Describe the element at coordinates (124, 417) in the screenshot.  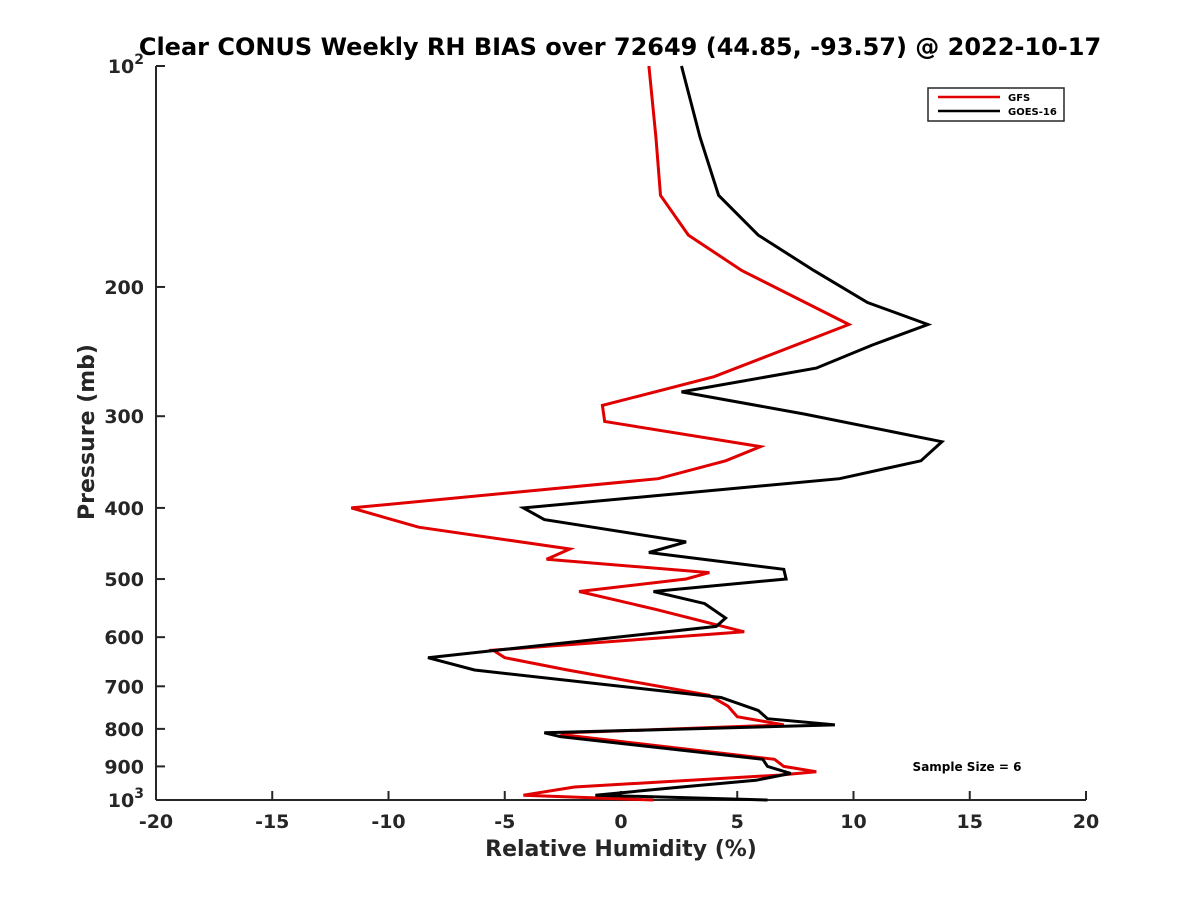
I see `y-tick-label: 300` at that location.